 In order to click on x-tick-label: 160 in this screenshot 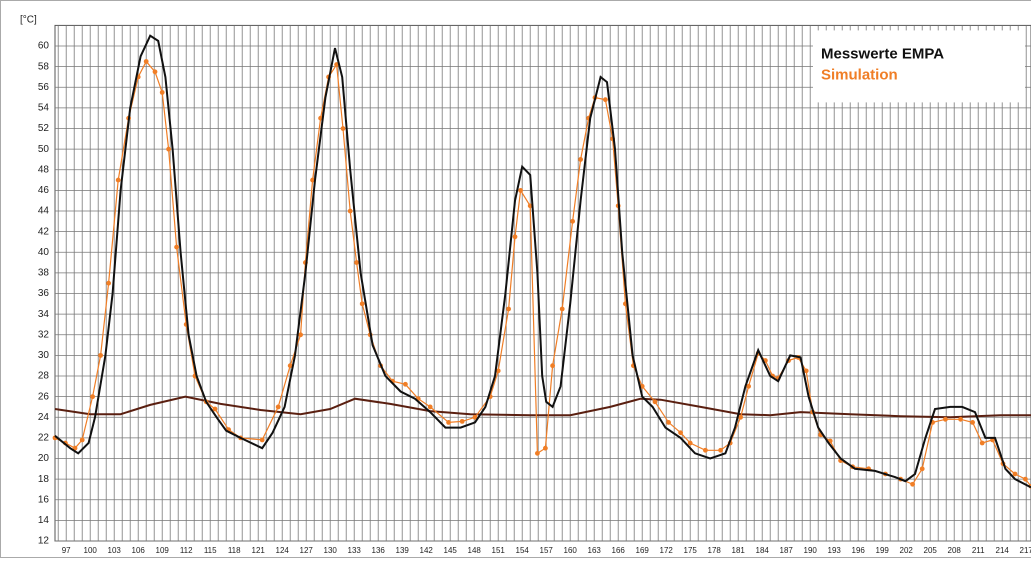, I will do `click(571, 550)`.